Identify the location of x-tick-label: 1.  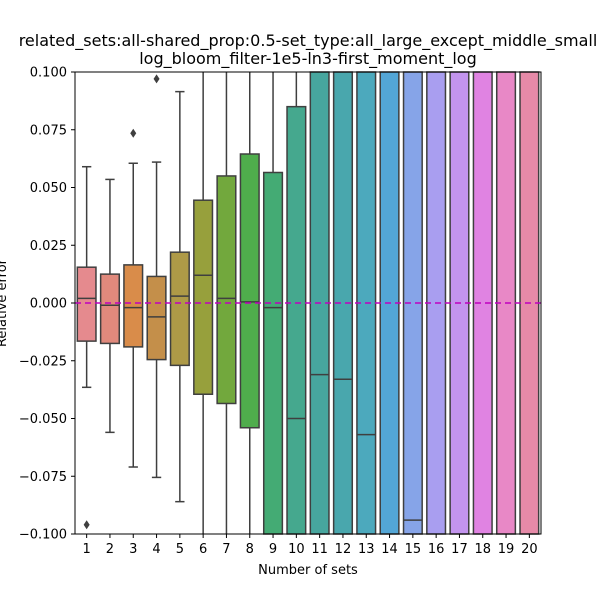
(87, 549).